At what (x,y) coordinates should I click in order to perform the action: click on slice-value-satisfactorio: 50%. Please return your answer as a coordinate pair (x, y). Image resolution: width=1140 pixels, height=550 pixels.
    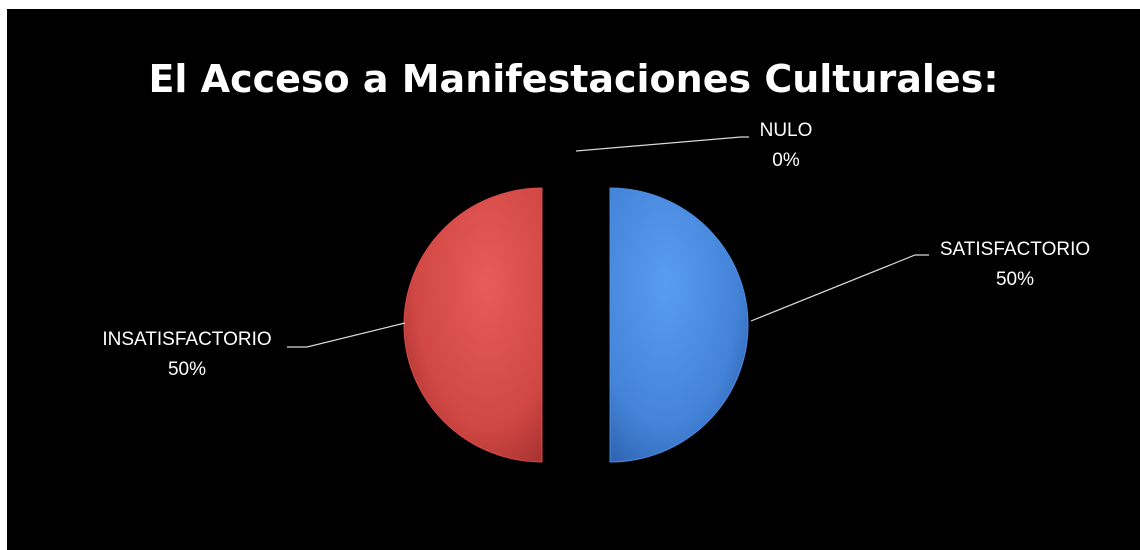
    Looking at the image, I should click on (1015, 279).